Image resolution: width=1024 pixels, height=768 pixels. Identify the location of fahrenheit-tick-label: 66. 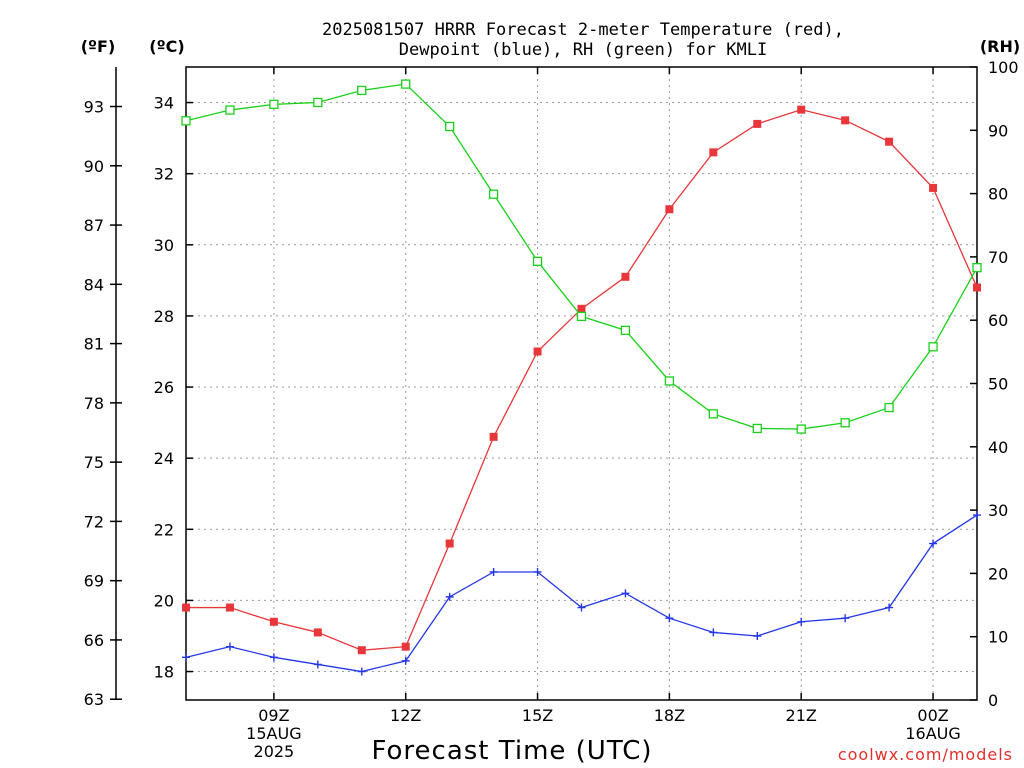
(94, 640).